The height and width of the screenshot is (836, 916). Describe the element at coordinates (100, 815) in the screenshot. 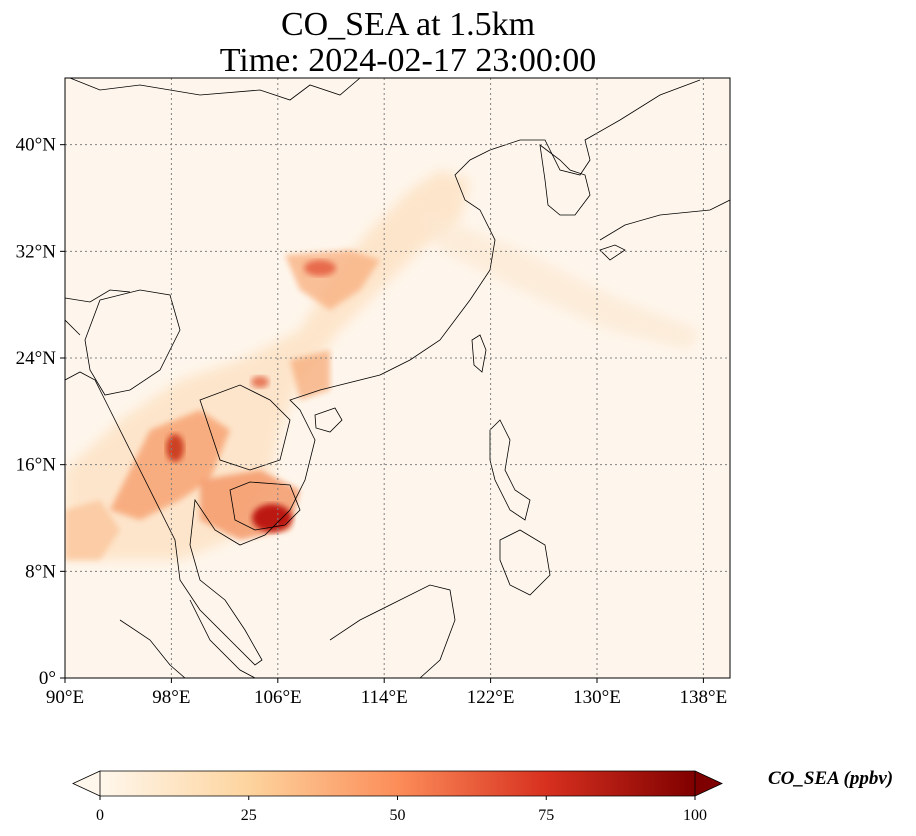

I see `colorbar-tick-label: 0` at that location.